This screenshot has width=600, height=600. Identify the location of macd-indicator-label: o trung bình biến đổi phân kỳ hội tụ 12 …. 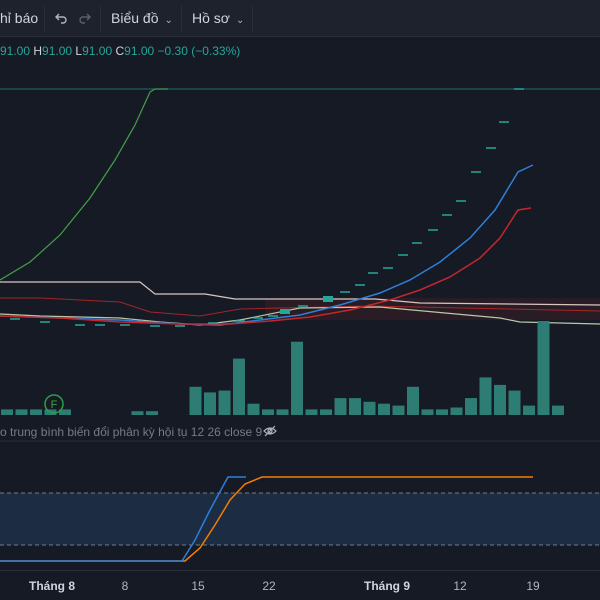
(131, 432).